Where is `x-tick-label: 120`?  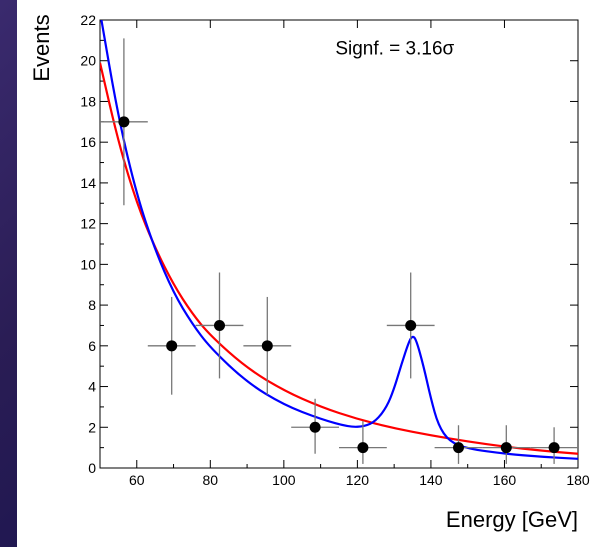
x-tick-label: 120 is located at coordinates (358, 480).